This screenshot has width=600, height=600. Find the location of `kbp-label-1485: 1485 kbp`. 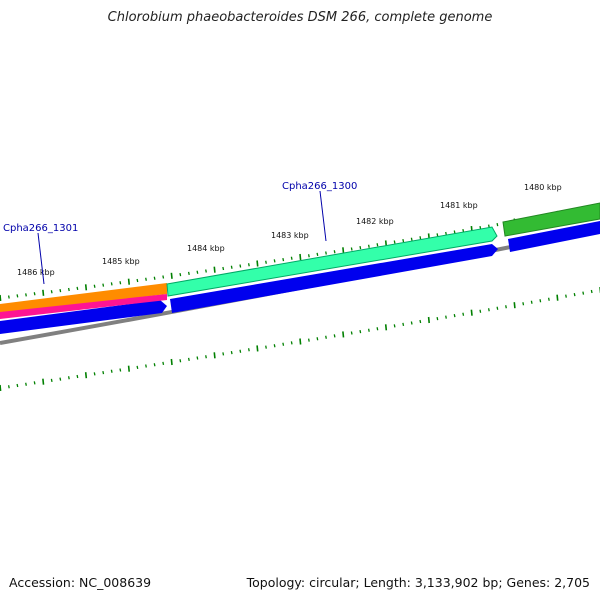

kbp-label-1485: 1485 kbp is located at coordinates (121, 261).